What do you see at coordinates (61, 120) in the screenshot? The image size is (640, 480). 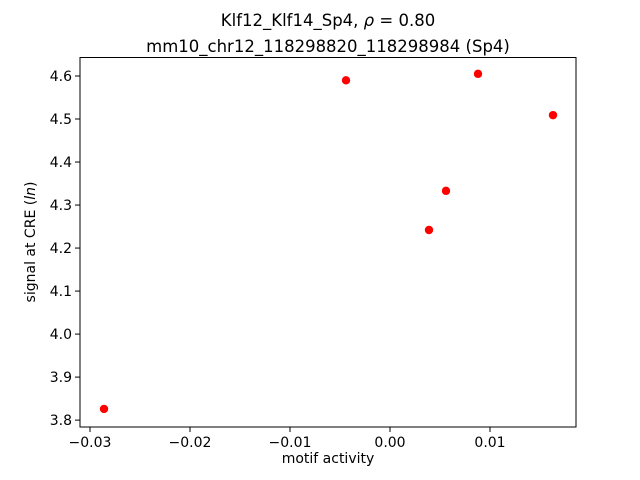 I see `y-tick-label: 4.5` at bounding box center [61, 120].